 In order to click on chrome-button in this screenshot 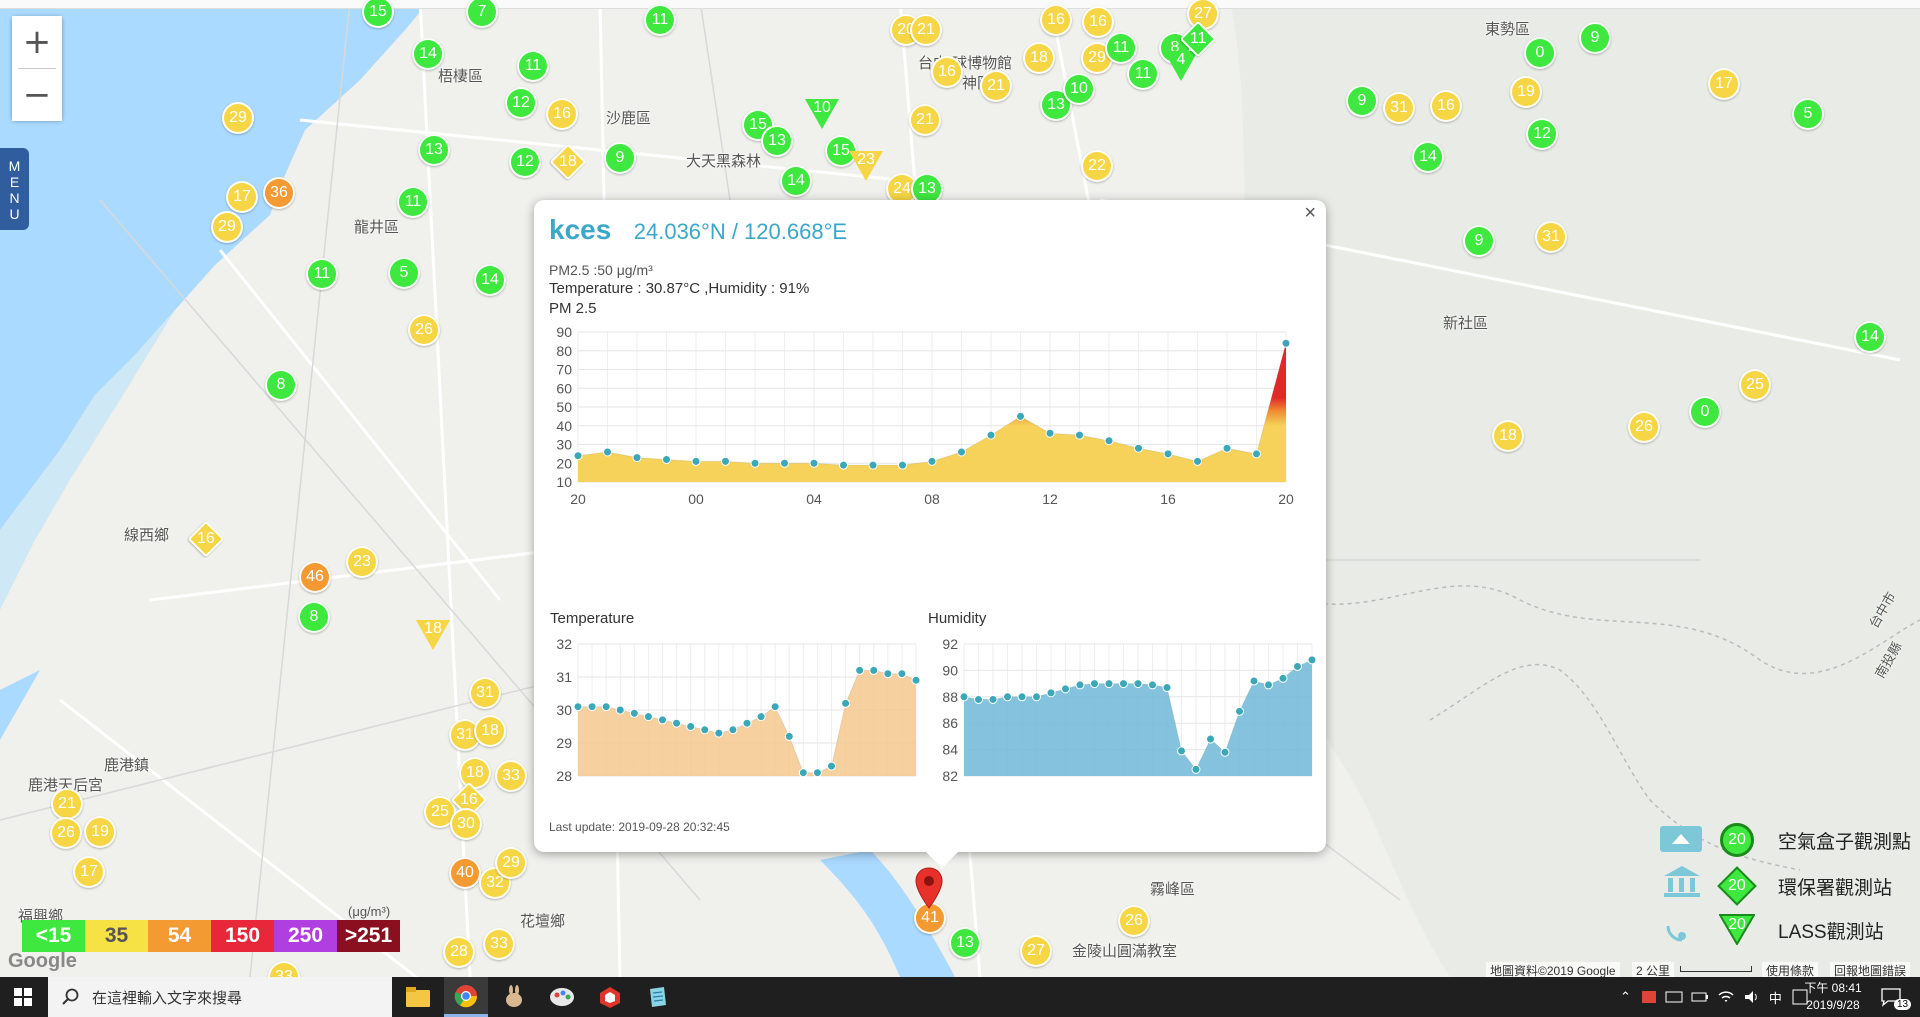, I will do `click(466, 997)`.